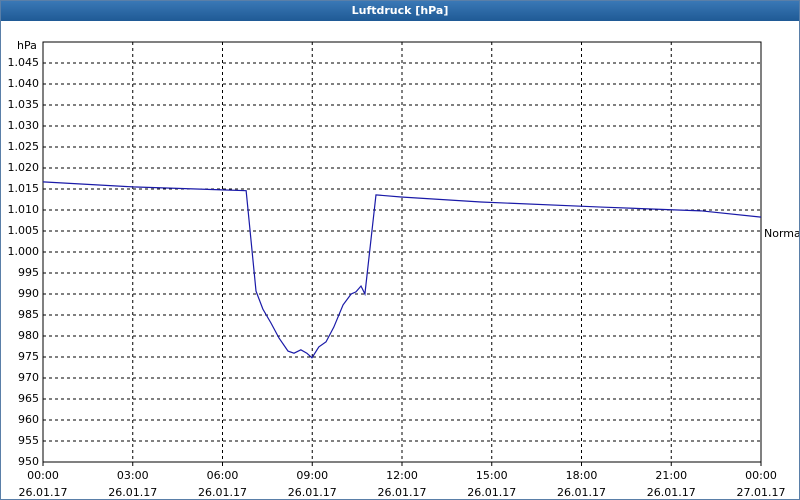  What do you see at coordinates (133, 484) in the screenshot?
I see `x-tick-label: 03:00 26.01.17` at bounding box center [133, 484].